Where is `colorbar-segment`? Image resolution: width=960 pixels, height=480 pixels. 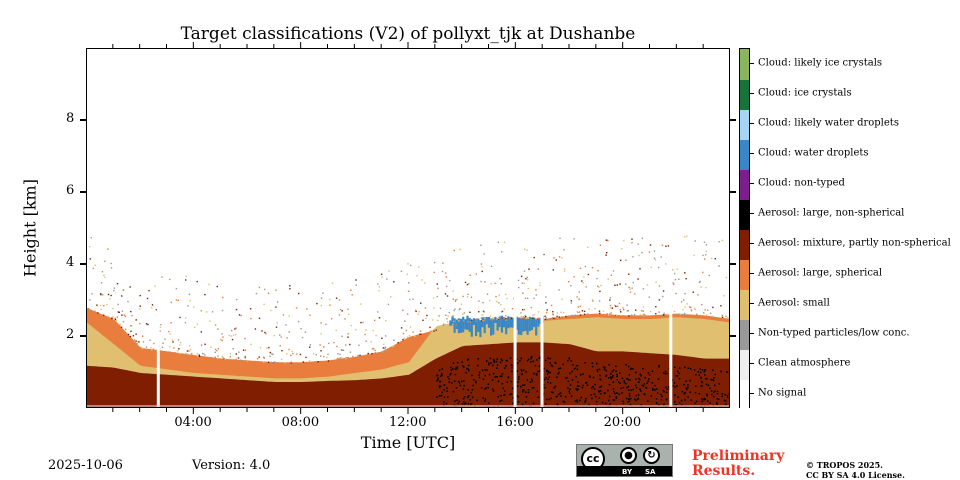 colorbar-segment is located at coordinates (744, 124).